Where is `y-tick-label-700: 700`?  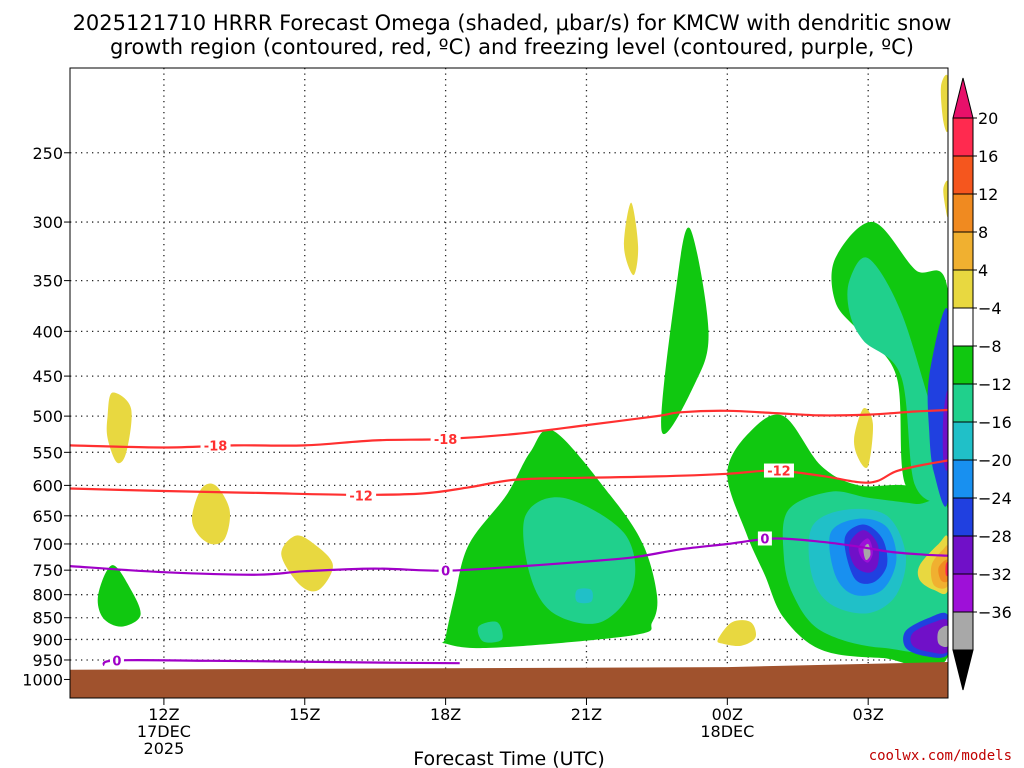 y-tick-label-700: 700 is located at coordinates (47, 544).